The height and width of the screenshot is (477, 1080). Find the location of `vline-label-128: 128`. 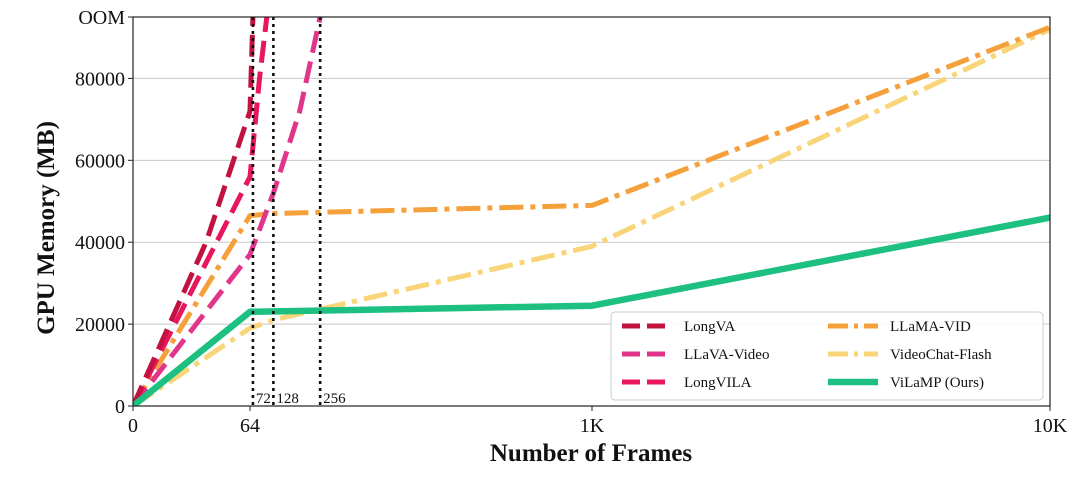

vline-label-128: 128 is located at coordinates (287, 399).